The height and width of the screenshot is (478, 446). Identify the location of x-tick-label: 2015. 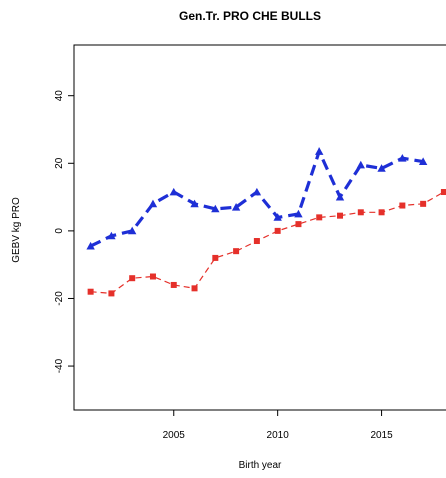
(381, 435).